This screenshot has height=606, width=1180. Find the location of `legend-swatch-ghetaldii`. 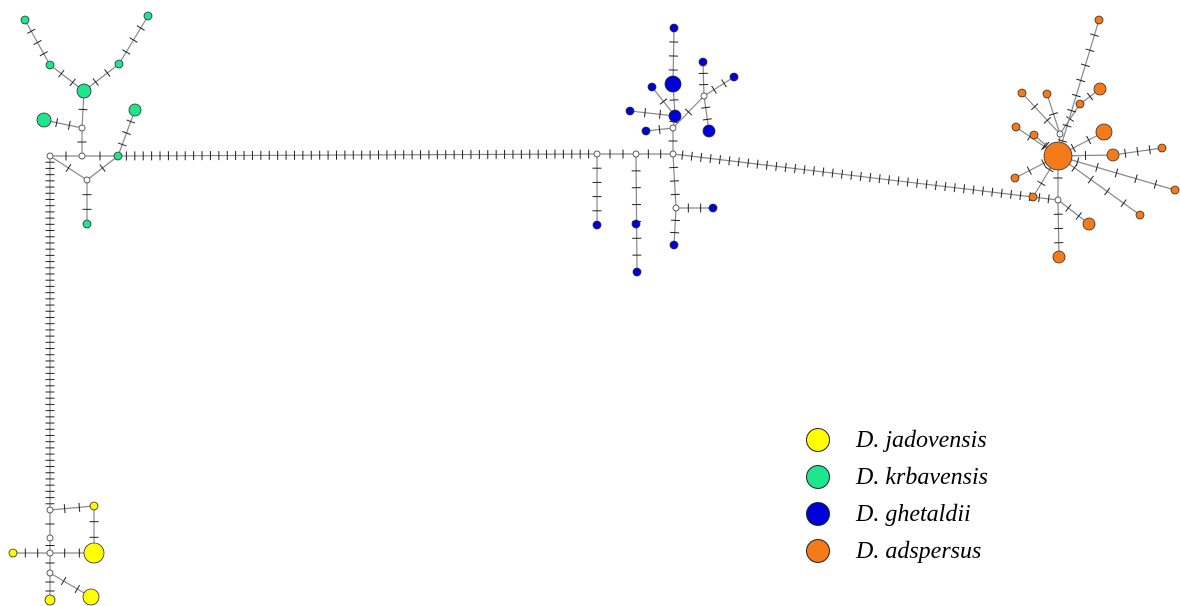

legend-swatch-ghetaldii is located at coordinates (818, 514).